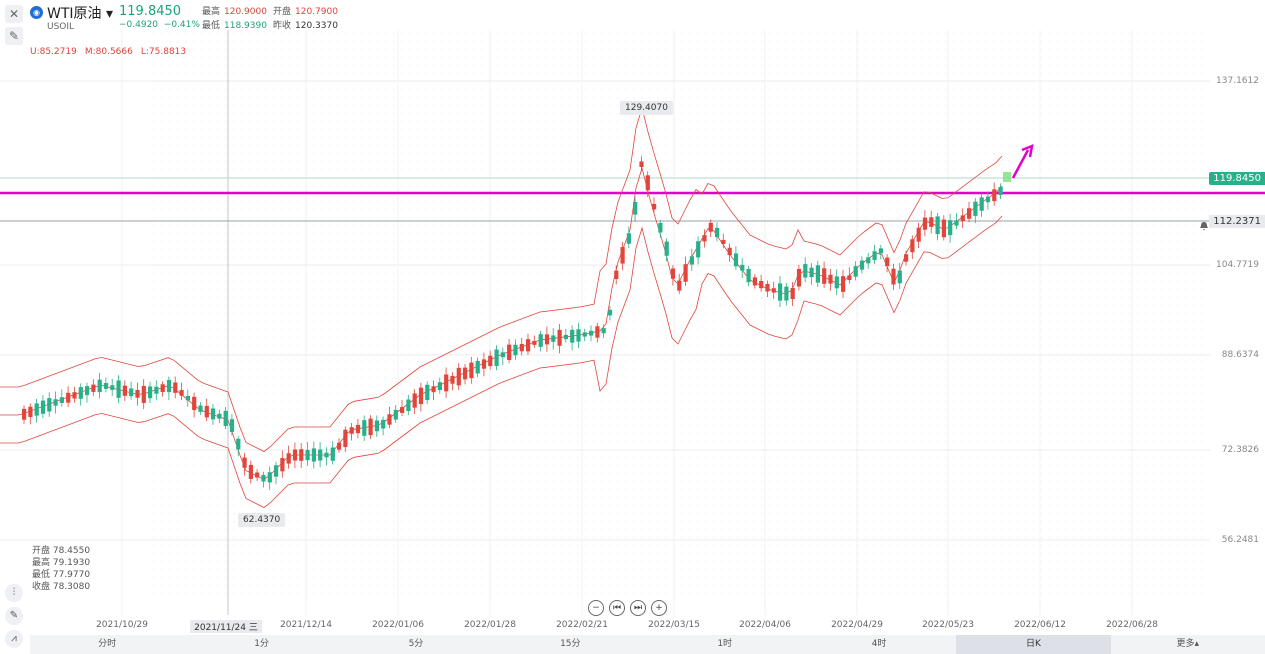 Image resolution: width=1265 pixels, height=654 pixels. What do you see at coordinates (1132, 625) in the screenshot?
I see `x-tick: 2022/06/28` at bounding box center [1132, 625].